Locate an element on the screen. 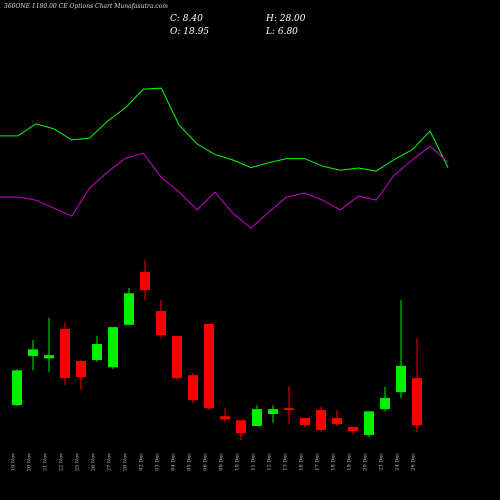  x-tick-label: 27 Nov is located at coordinates (110, 462).